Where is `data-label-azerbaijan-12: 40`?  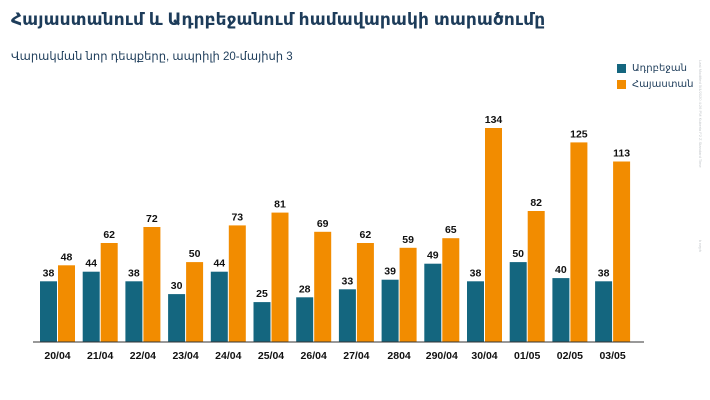
data-label-azerbaijan-12: 40 is located at coordinates (561, 270).